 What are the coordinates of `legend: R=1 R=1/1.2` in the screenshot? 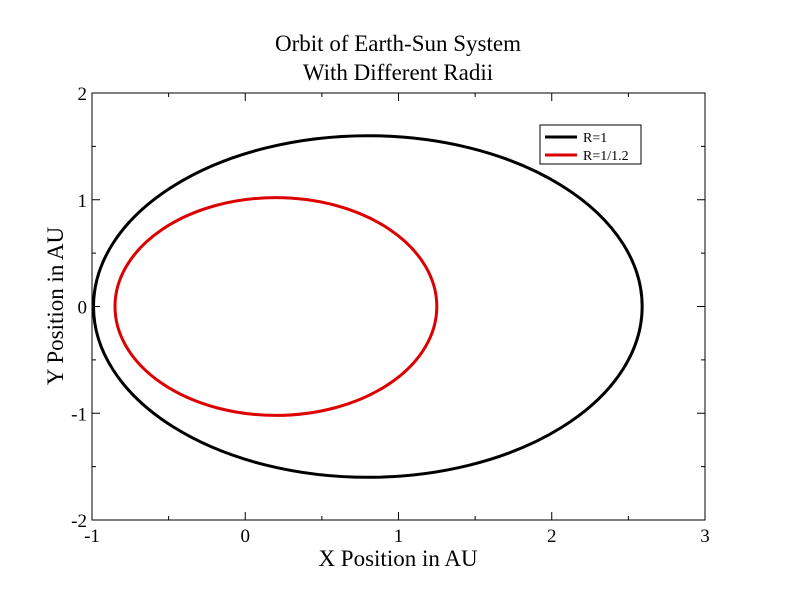 It's located at (590, 144).